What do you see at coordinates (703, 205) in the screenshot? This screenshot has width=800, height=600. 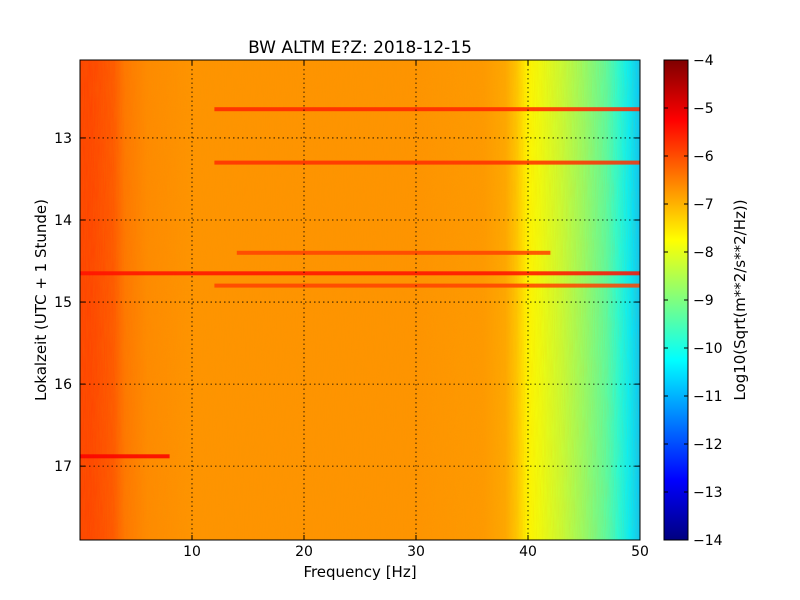 I see `colorbar-tick-label: −7` at bounding box center [703, 205].